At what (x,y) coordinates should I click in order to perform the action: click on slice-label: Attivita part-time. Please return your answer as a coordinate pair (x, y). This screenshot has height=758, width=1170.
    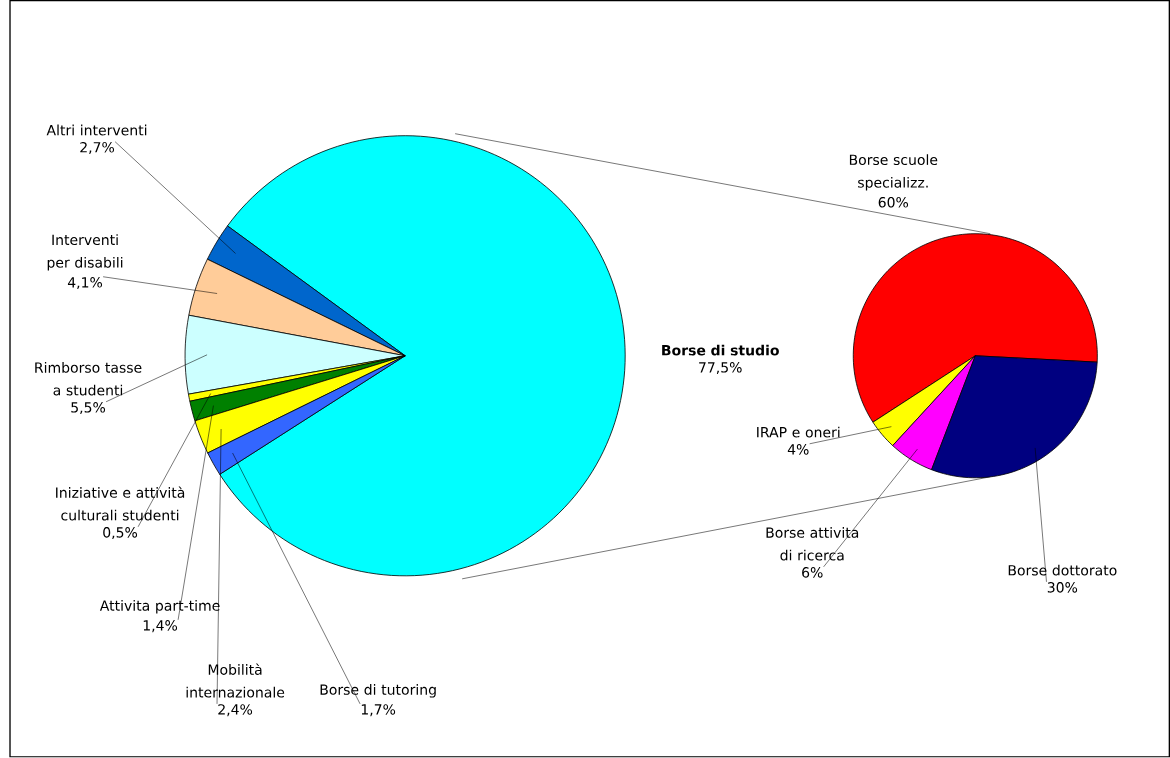
    Looking at the image, I should click on (159, 607).